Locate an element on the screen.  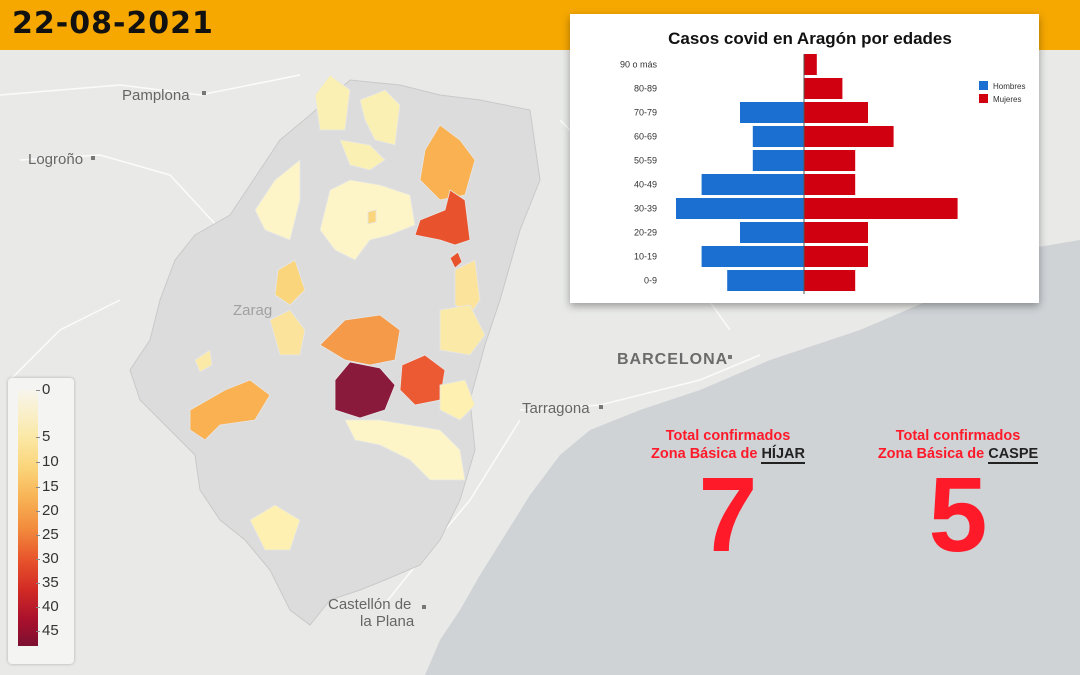
chart-title: Casos covid en Aragón por edades is located at coordinates (810, 38).